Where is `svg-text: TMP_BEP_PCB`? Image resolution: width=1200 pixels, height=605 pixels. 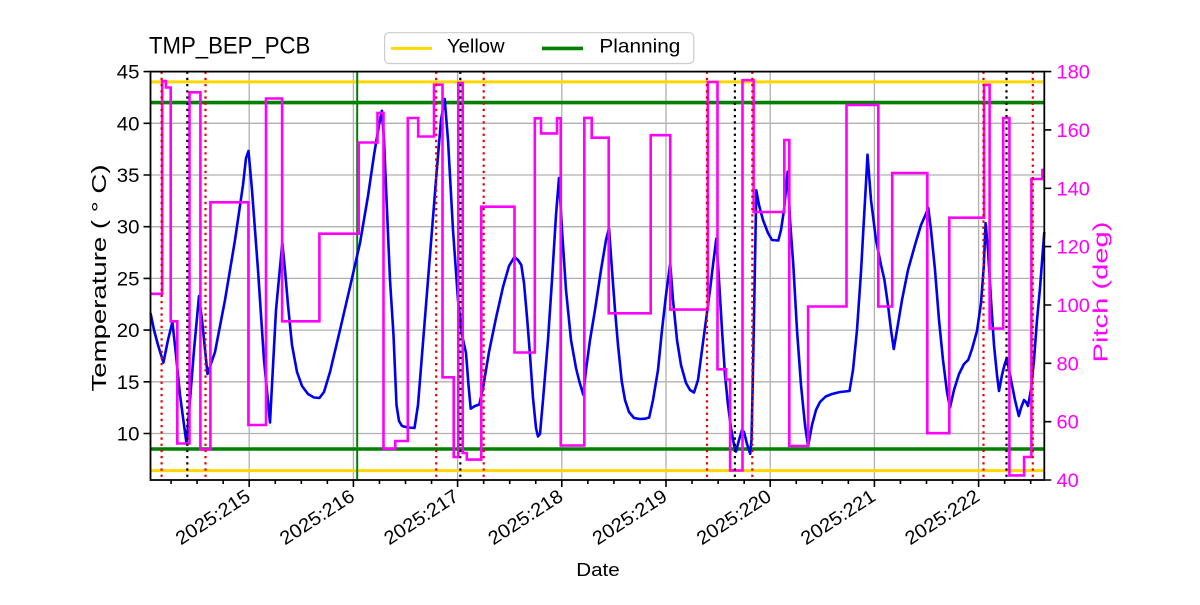 svg-text: TMP_BEP_PCB is located at coordinates (229, 46).